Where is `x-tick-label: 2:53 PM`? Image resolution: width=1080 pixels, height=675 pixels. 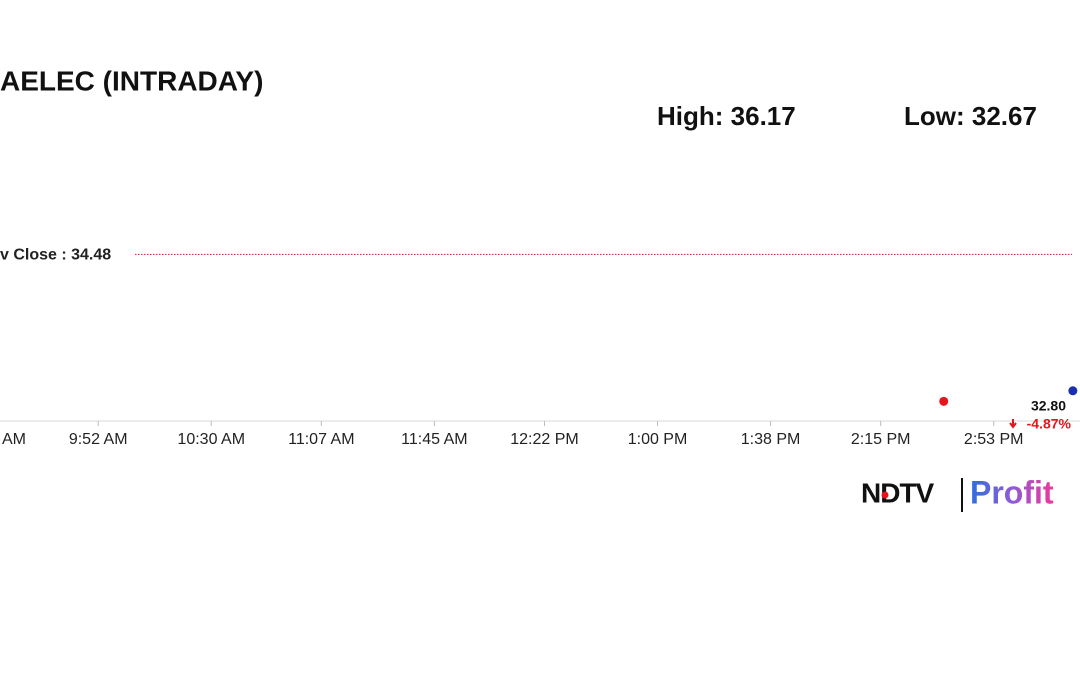 x-tick-label: 2:53 PM is located at coordinates (994, 439).